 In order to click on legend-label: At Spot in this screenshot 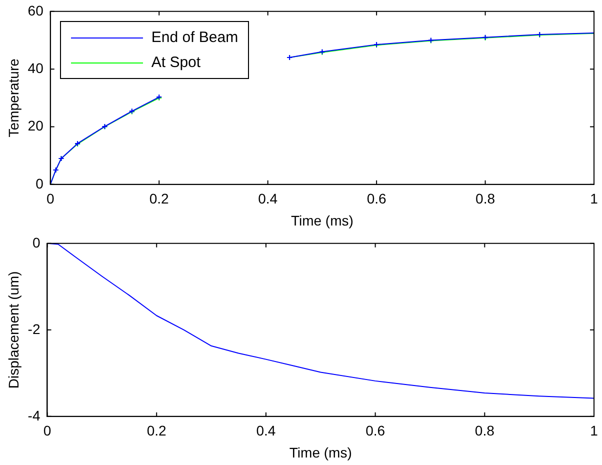, I will do `click(176, 63)`.